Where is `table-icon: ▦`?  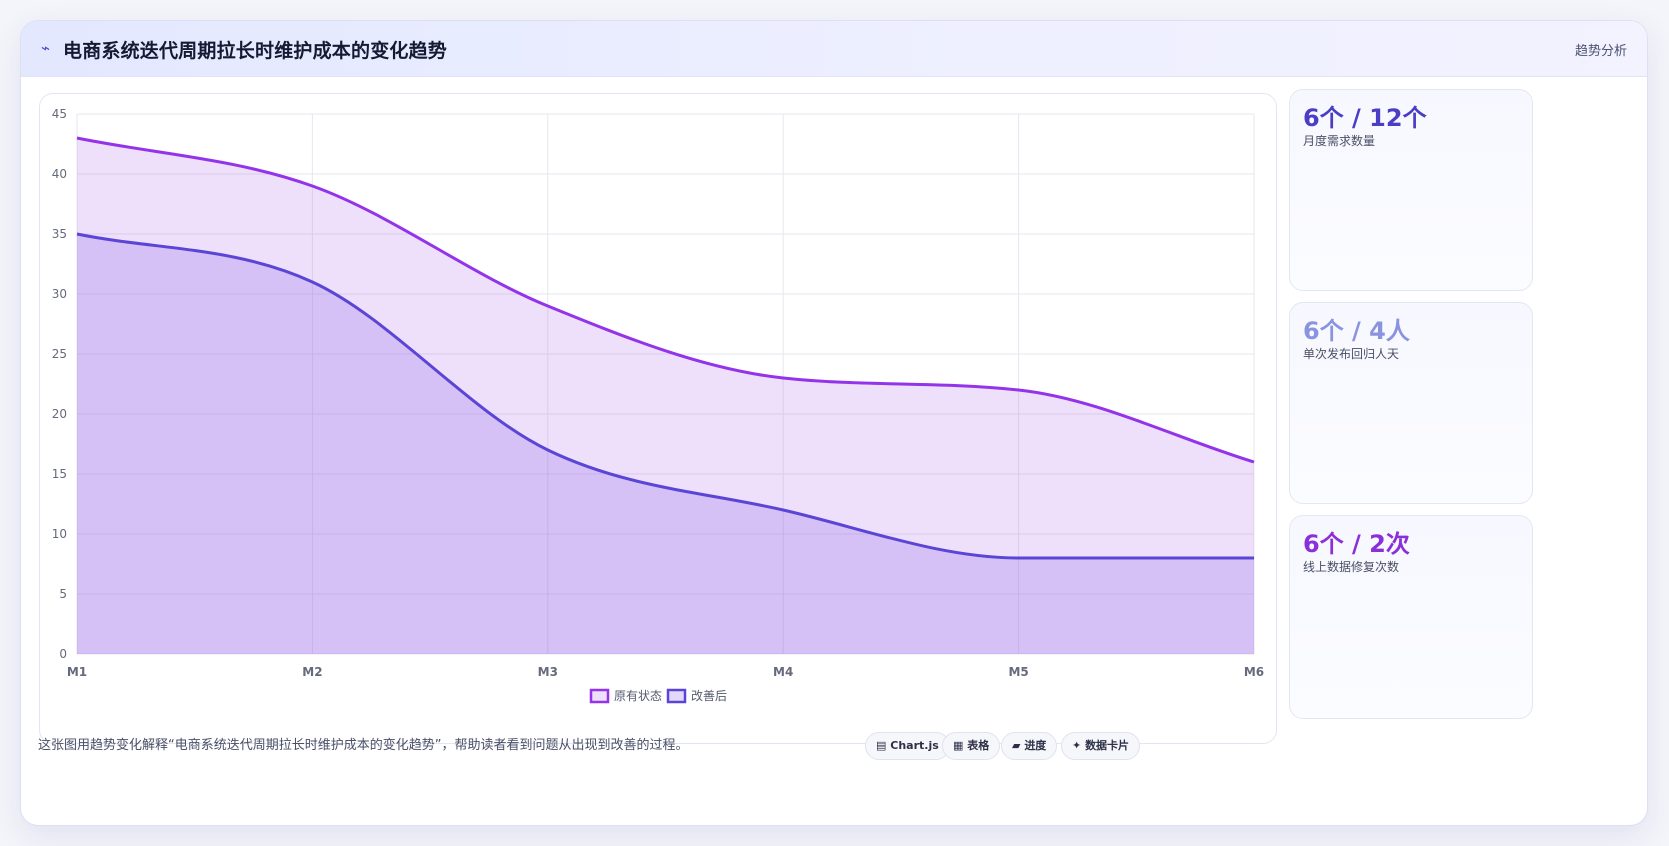 table-icon: ▦ is located at coordinates (958, 745).